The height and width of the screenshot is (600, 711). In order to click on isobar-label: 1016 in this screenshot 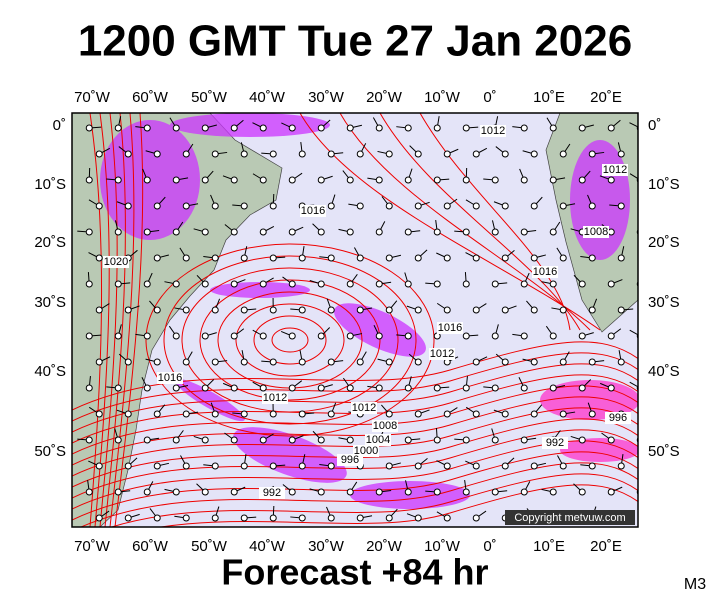, I will do `click(313, 211)`.